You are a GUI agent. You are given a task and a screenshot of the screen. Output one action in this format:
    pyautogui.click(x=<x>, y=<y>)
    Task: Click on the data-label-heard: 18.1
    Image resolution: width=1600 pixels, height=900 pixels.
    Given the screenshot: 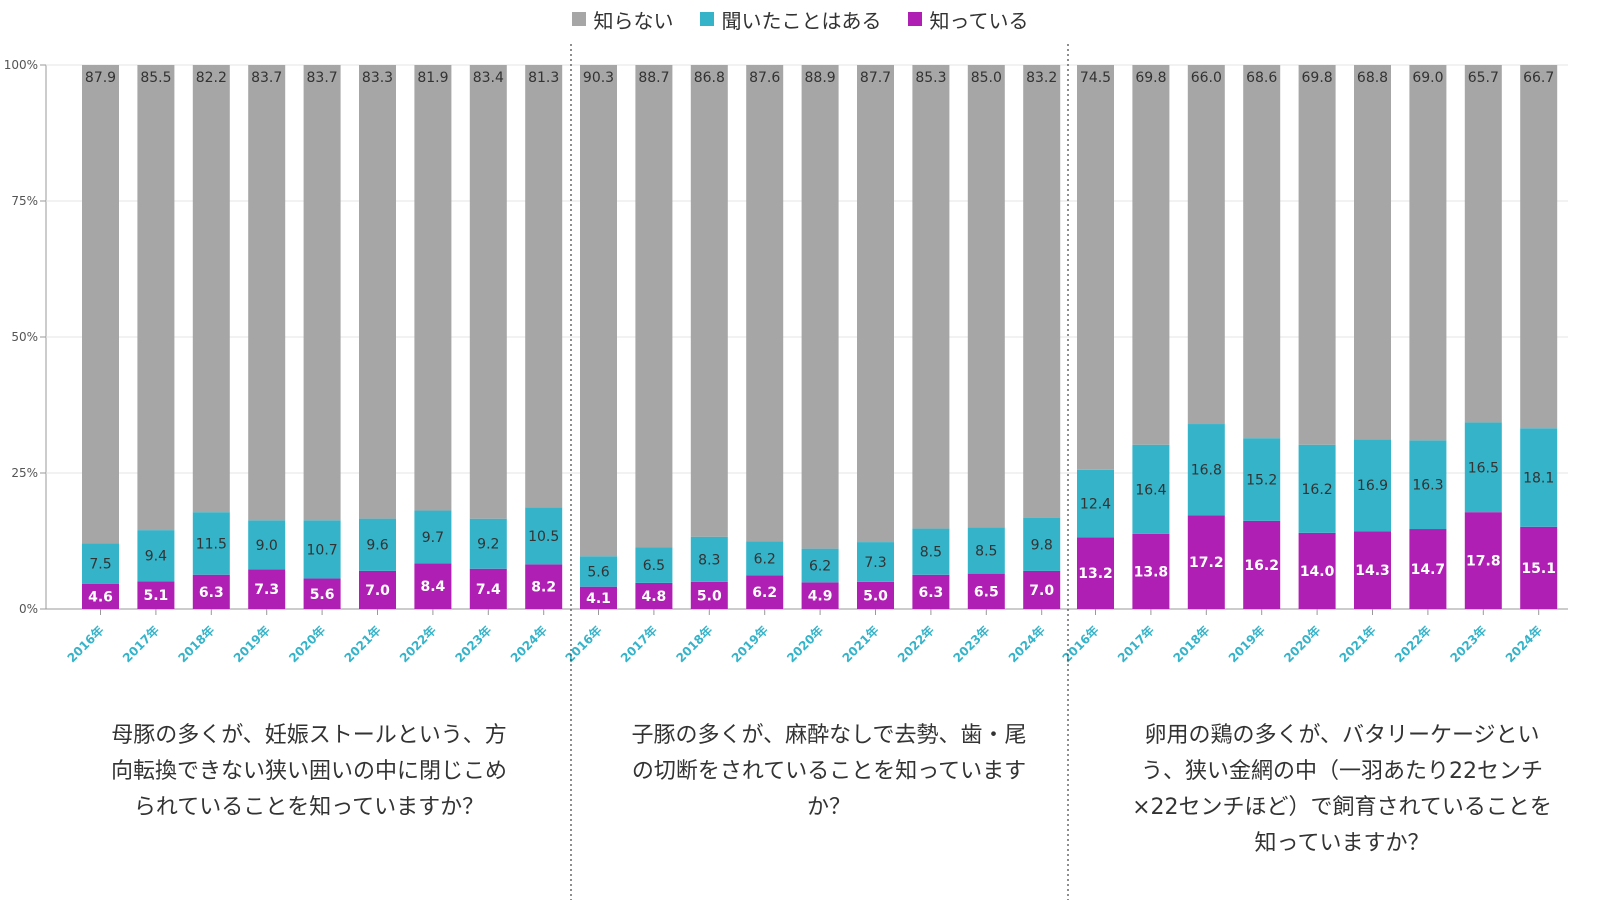 What is the action you would take?
    pyautogui.click(x=1538, y=478)
    